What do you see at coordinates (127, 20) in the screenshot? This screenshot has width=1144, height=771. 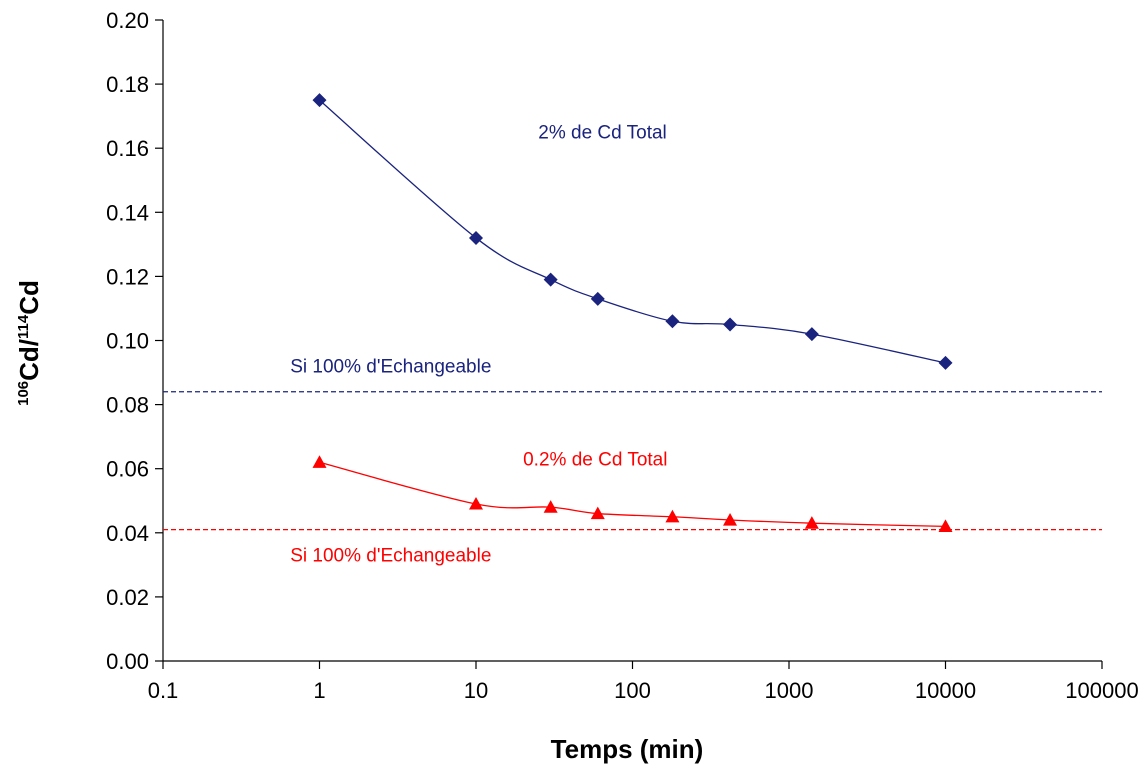 I see `y-tick-label: 0.20` at bounding box center [127, 20].